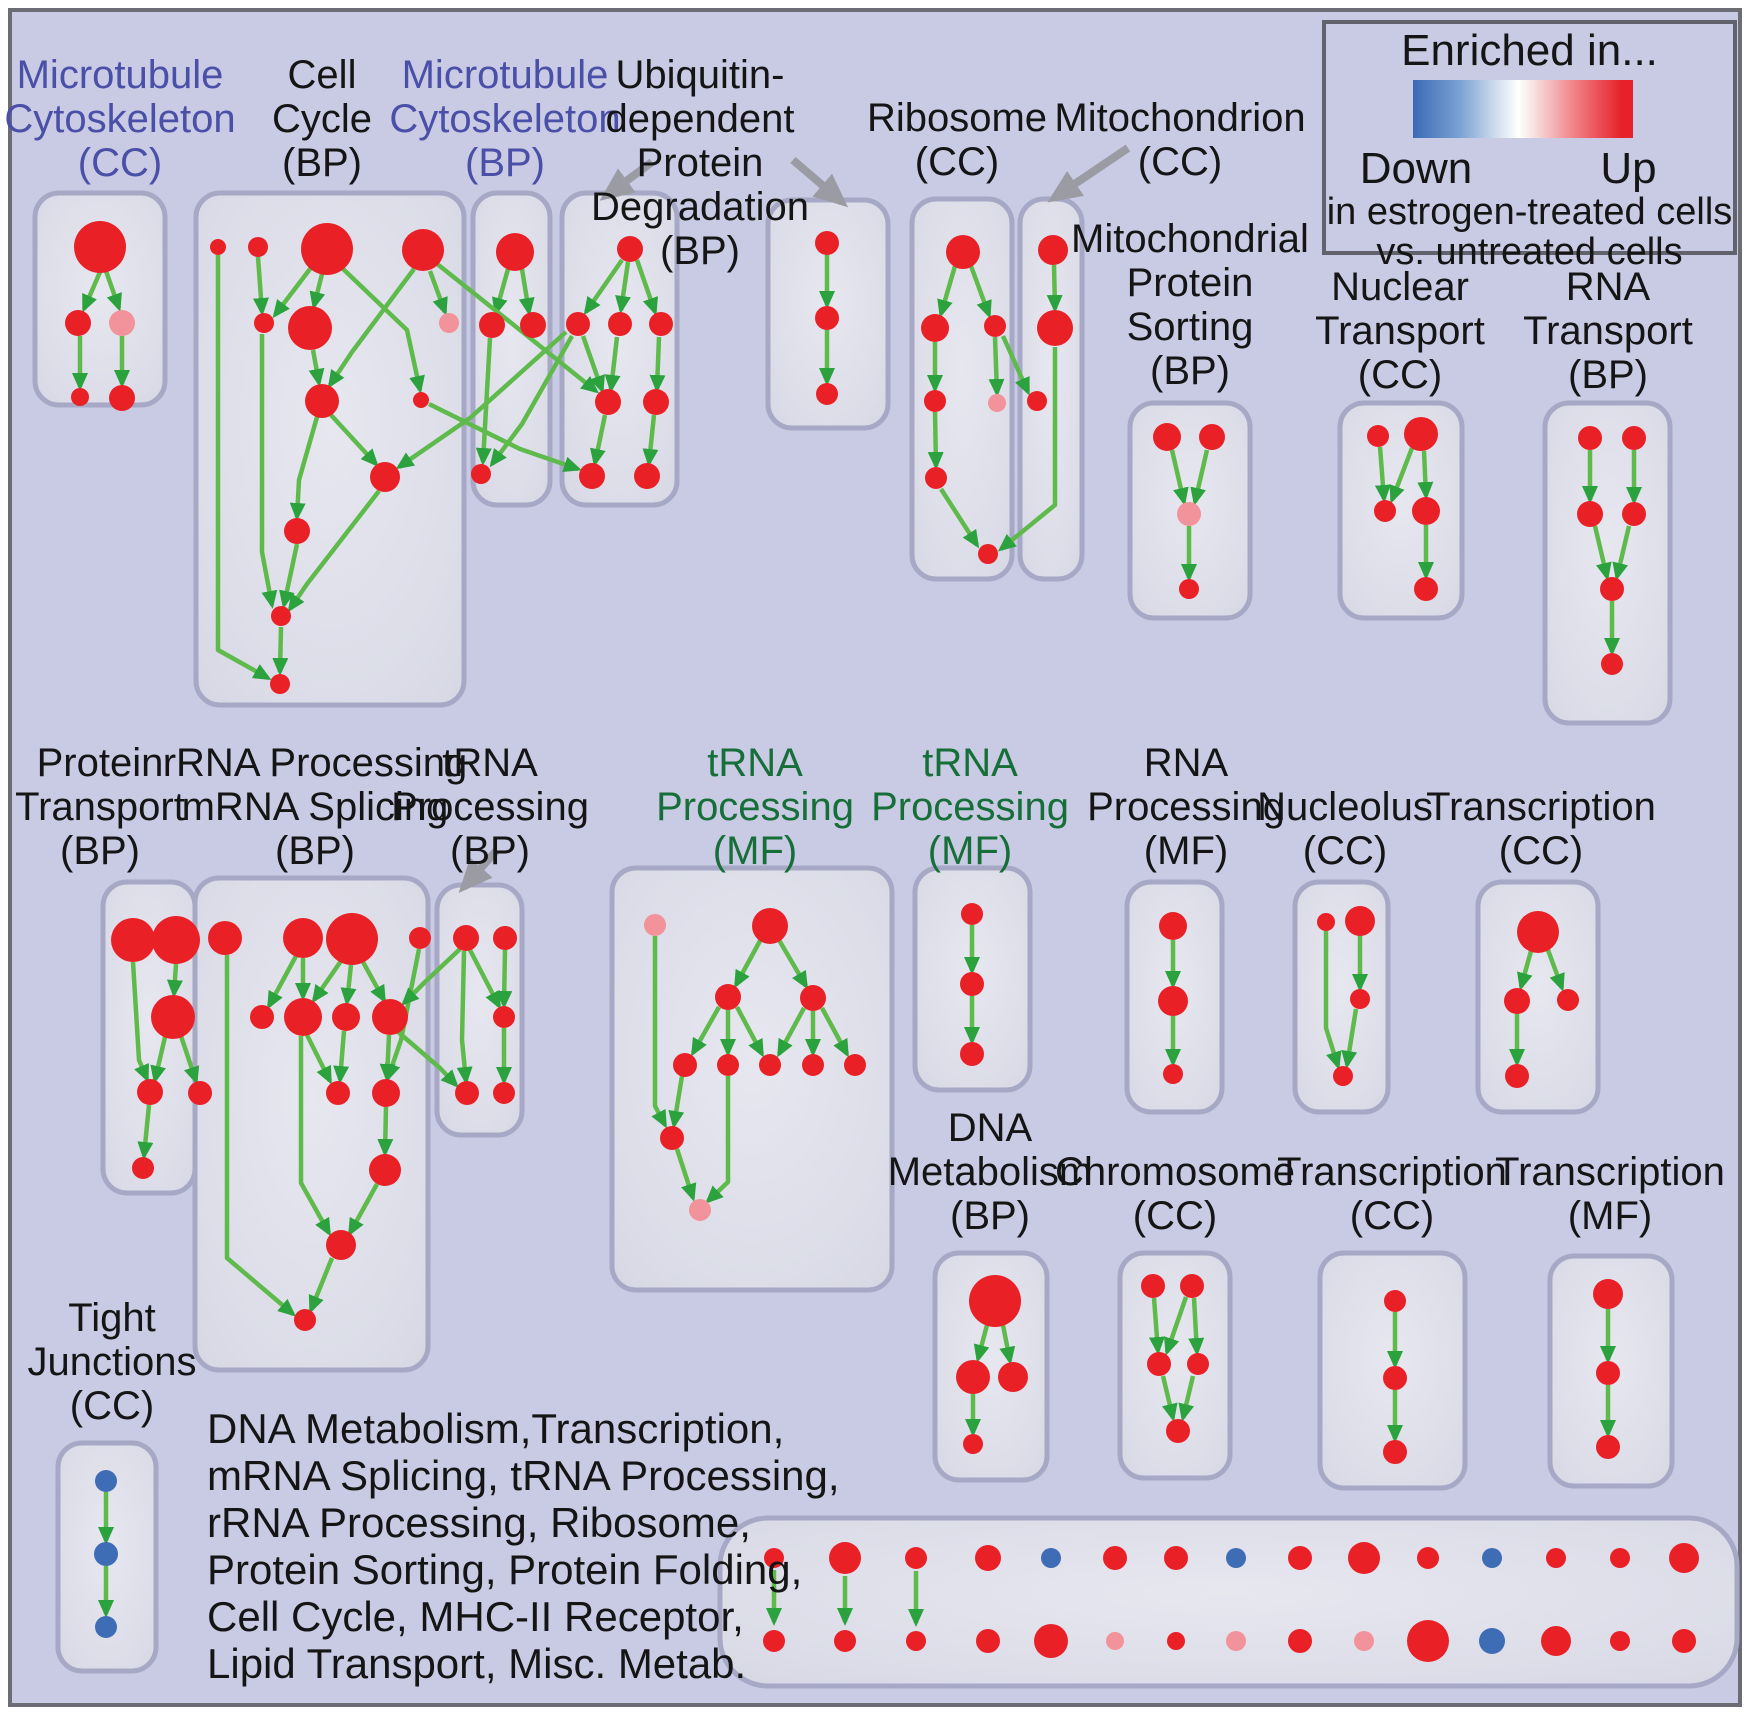 The width and height of the screenshot is (1750, 1715). I want to click on nuclear-transport-cc-box, so click(1401, 510).